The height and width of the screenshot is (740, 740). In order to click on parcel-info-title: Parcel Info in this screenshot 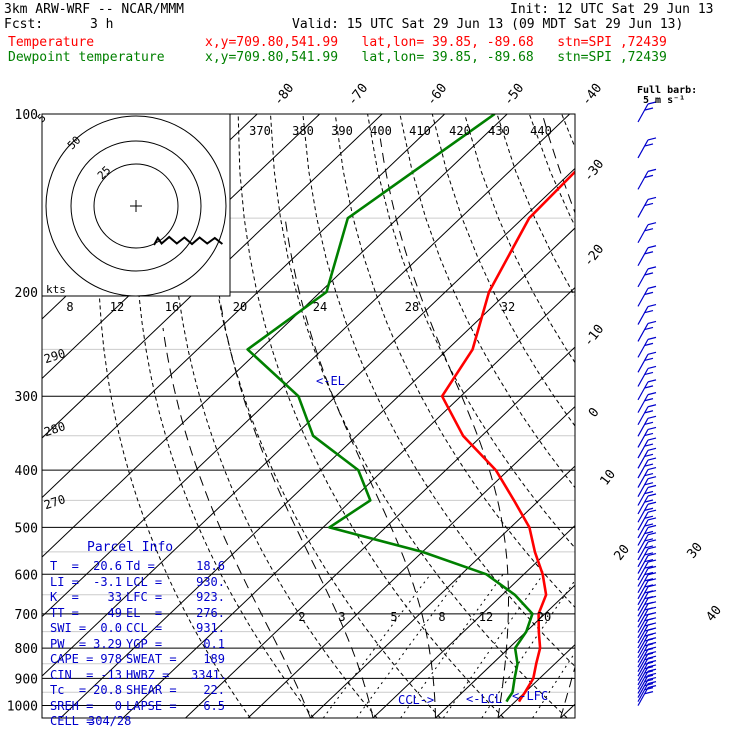, I will do `click(130, 547)`.